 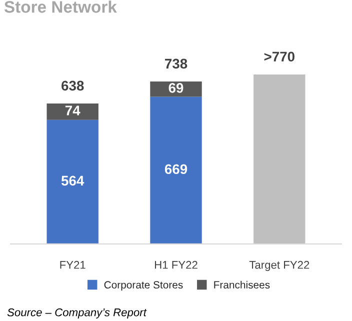 What do you see at coordinates (77, 313) in the screenshot?
I see `source-note: Source – Company’s Report` at bounding box center [77, 313].